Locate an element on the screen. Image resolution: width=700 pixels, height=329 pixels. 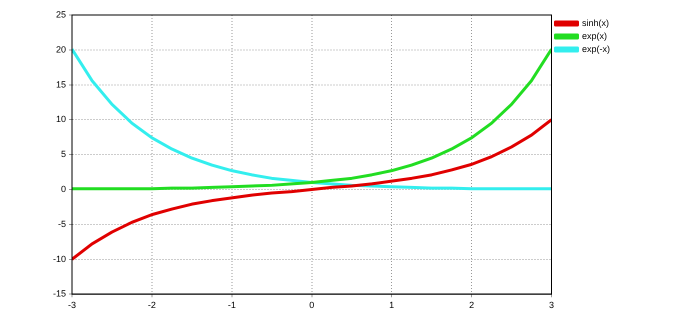
y-tick-label: 25 is located at coordinates (61, 14).